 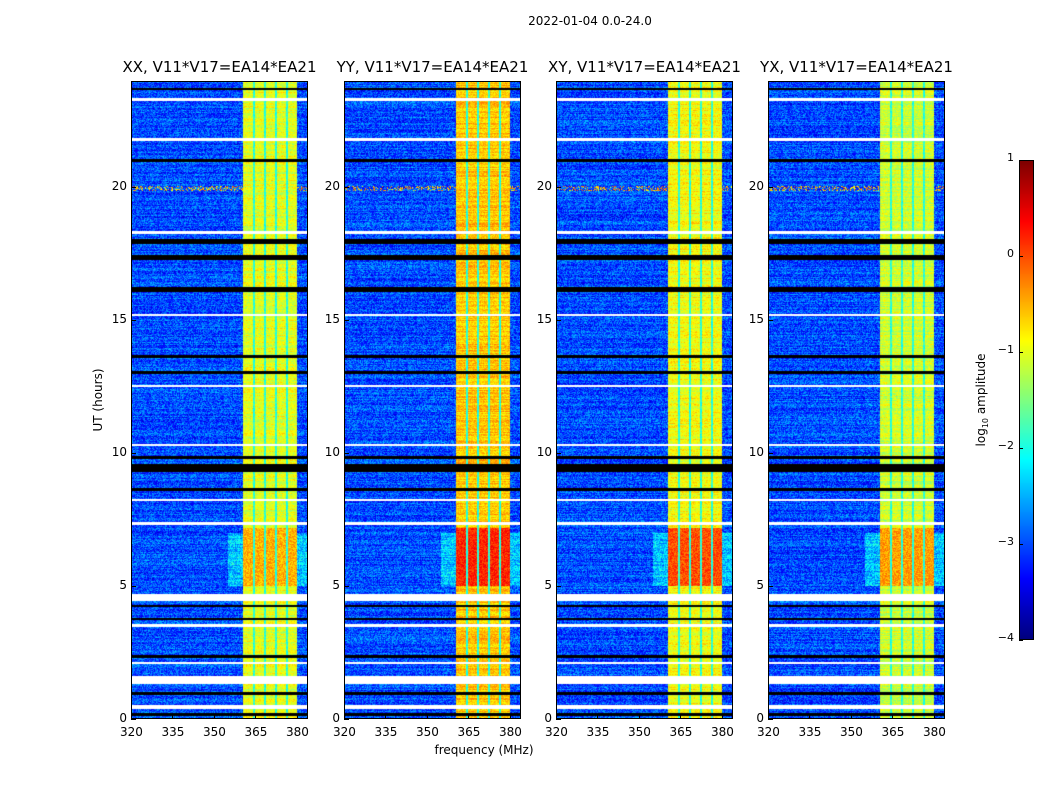 I want to click on colorbar-gradient, so click(x=1026, y=400).